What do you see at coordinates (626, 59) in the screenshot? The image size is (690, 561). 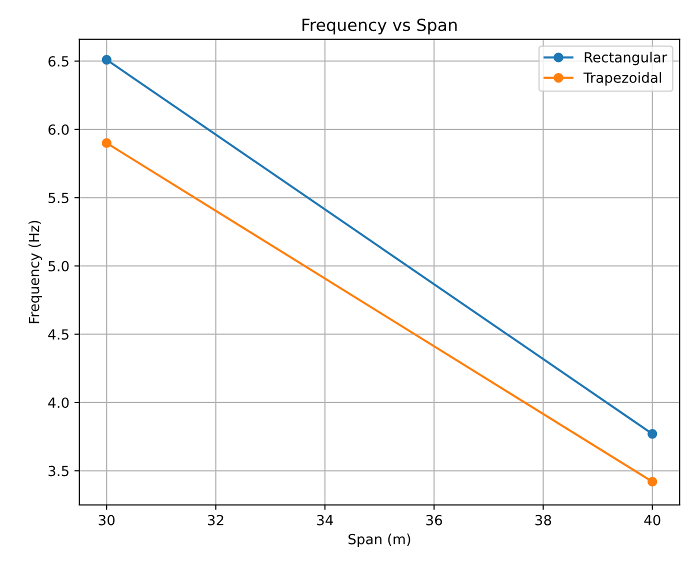 I see `legend-label: Rectangular` at bounding box center [626, 59].